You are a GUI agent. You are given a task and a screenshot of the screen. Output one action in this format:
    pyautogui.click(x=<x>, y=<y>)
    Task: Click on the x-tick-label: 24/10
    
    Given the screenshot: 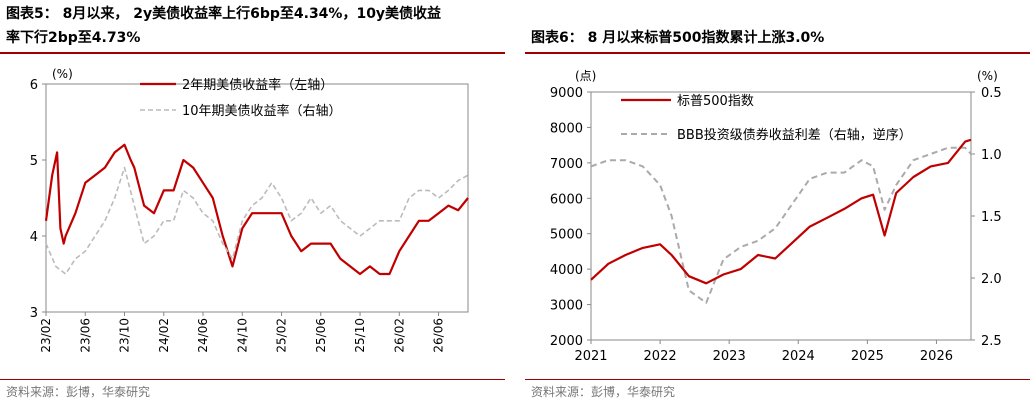 What is the action you would take?
    pyautogui.click(x=242, y=335)
    